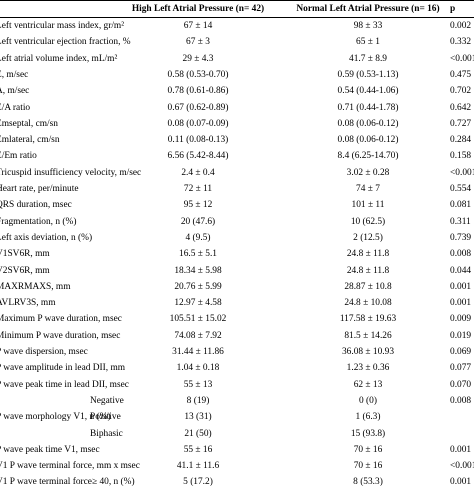 The image size is (474, 490). What do you see at coordinates (461, 384) in the screenshot?
I see `p-value: 0.070` at bounding box center [461, 384].